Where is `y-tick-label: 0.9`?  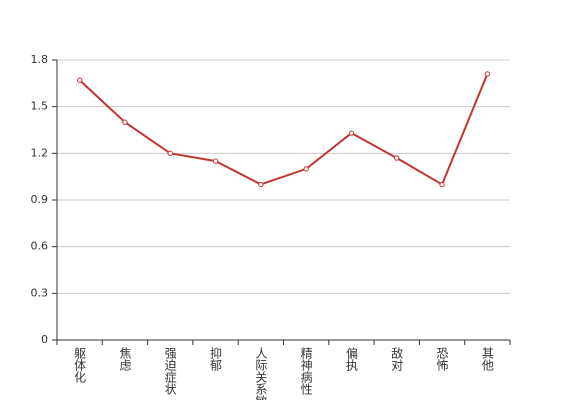 y-tick-label: 0.9 is located at coordinates (40, 199).